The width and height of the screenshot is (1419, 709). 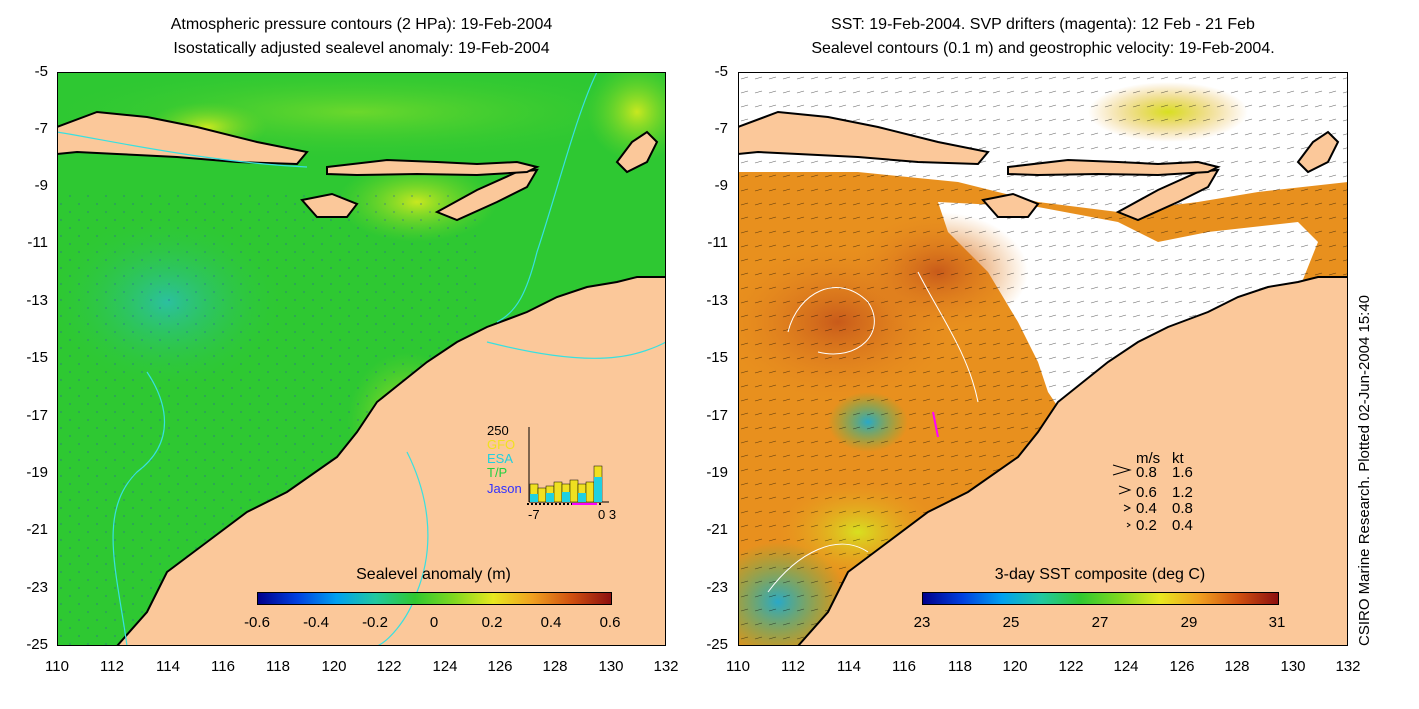 I want to click on right-y-tick-8: -19, so click(x=717, y=472).